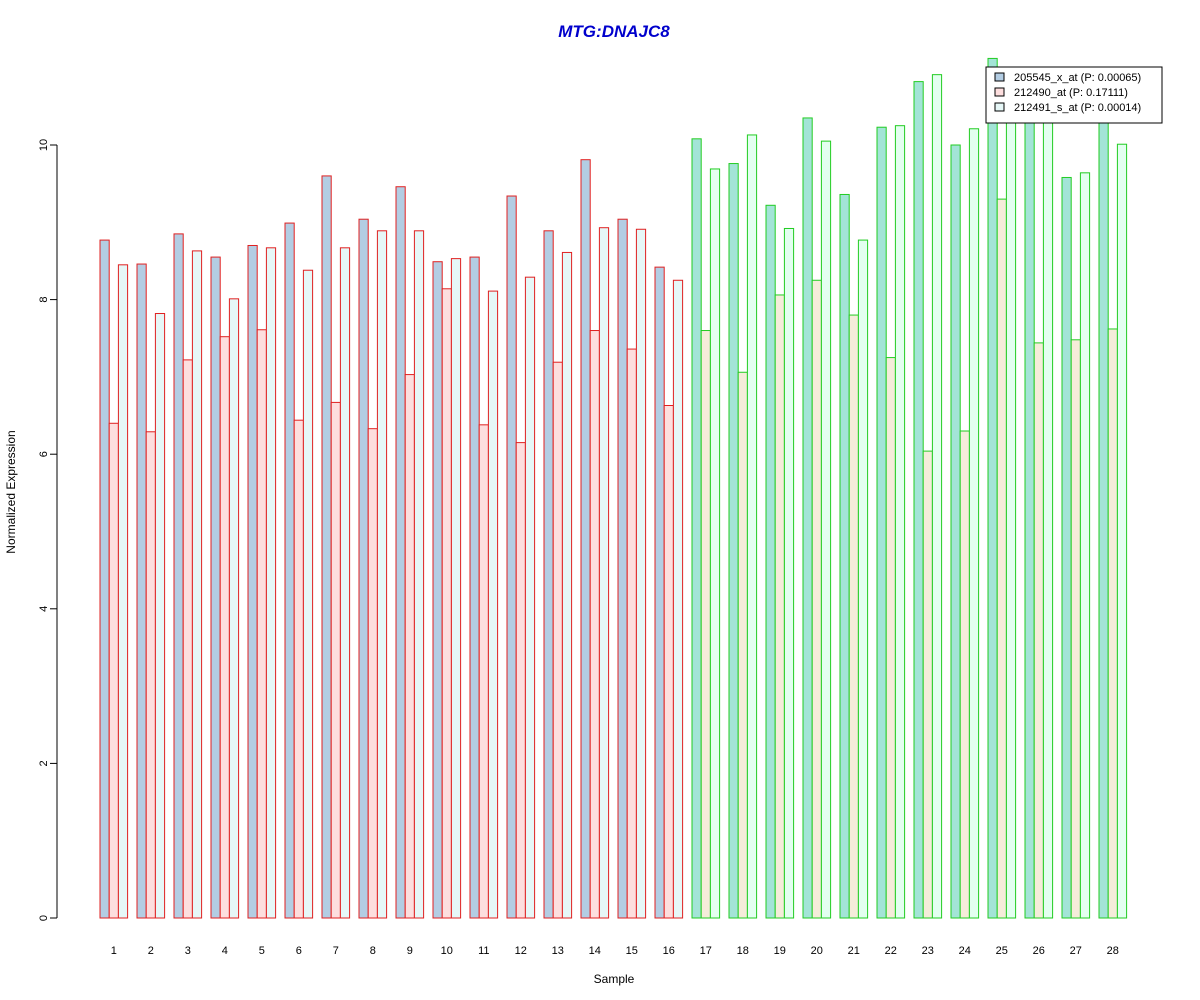 Image resolution: width=1200 pixels, height=1000 pixels. I want to click on x-tick-label: 18, so click(743, 951).